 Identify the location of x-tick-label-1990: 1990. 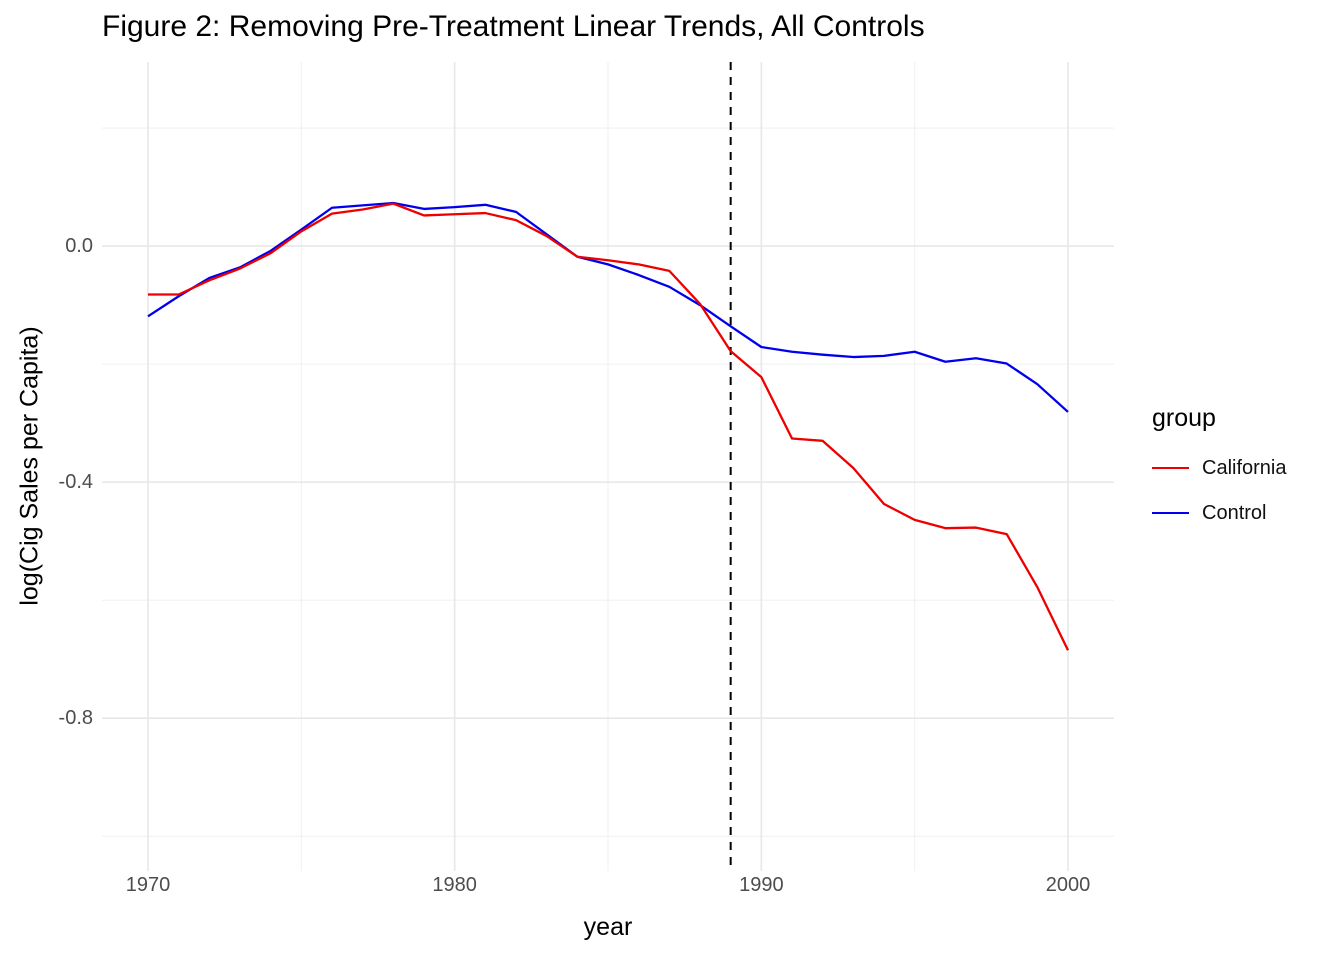
(761, 885).